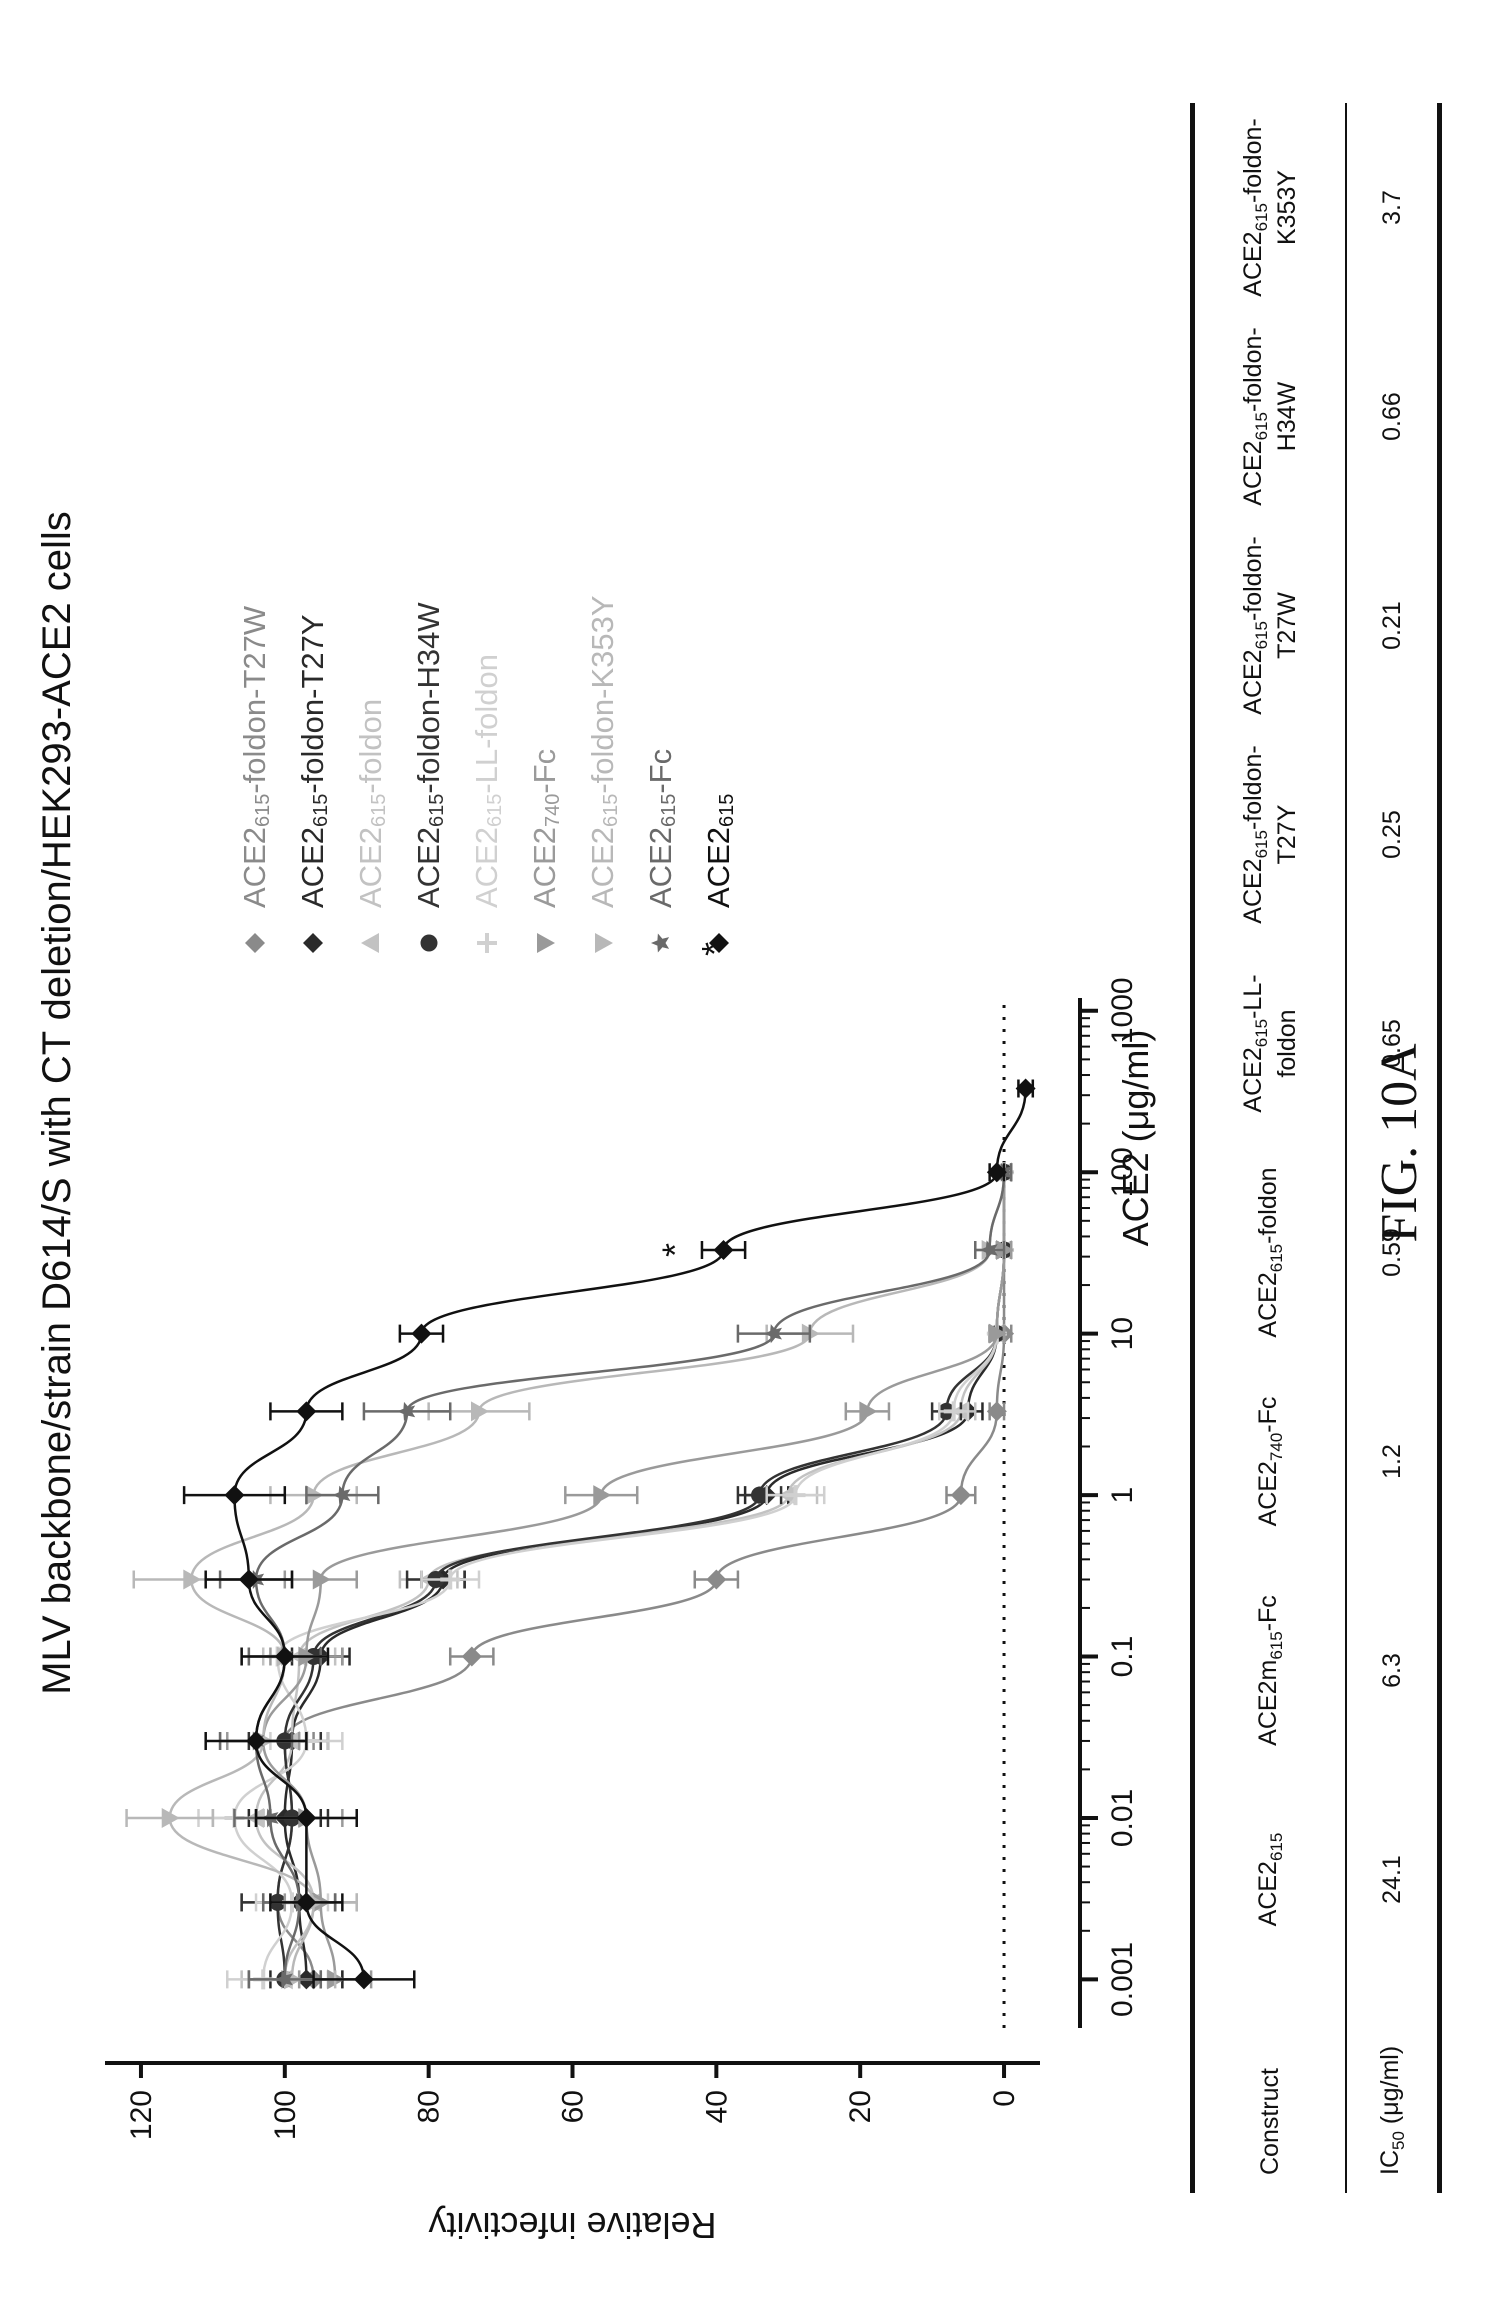 This screenshot has height=2303, width=1505. What do you see at coordinates (1122, 1172) in the screenshot?
I see `x-tick-label: 100` at bounding box center [1122, 1172].